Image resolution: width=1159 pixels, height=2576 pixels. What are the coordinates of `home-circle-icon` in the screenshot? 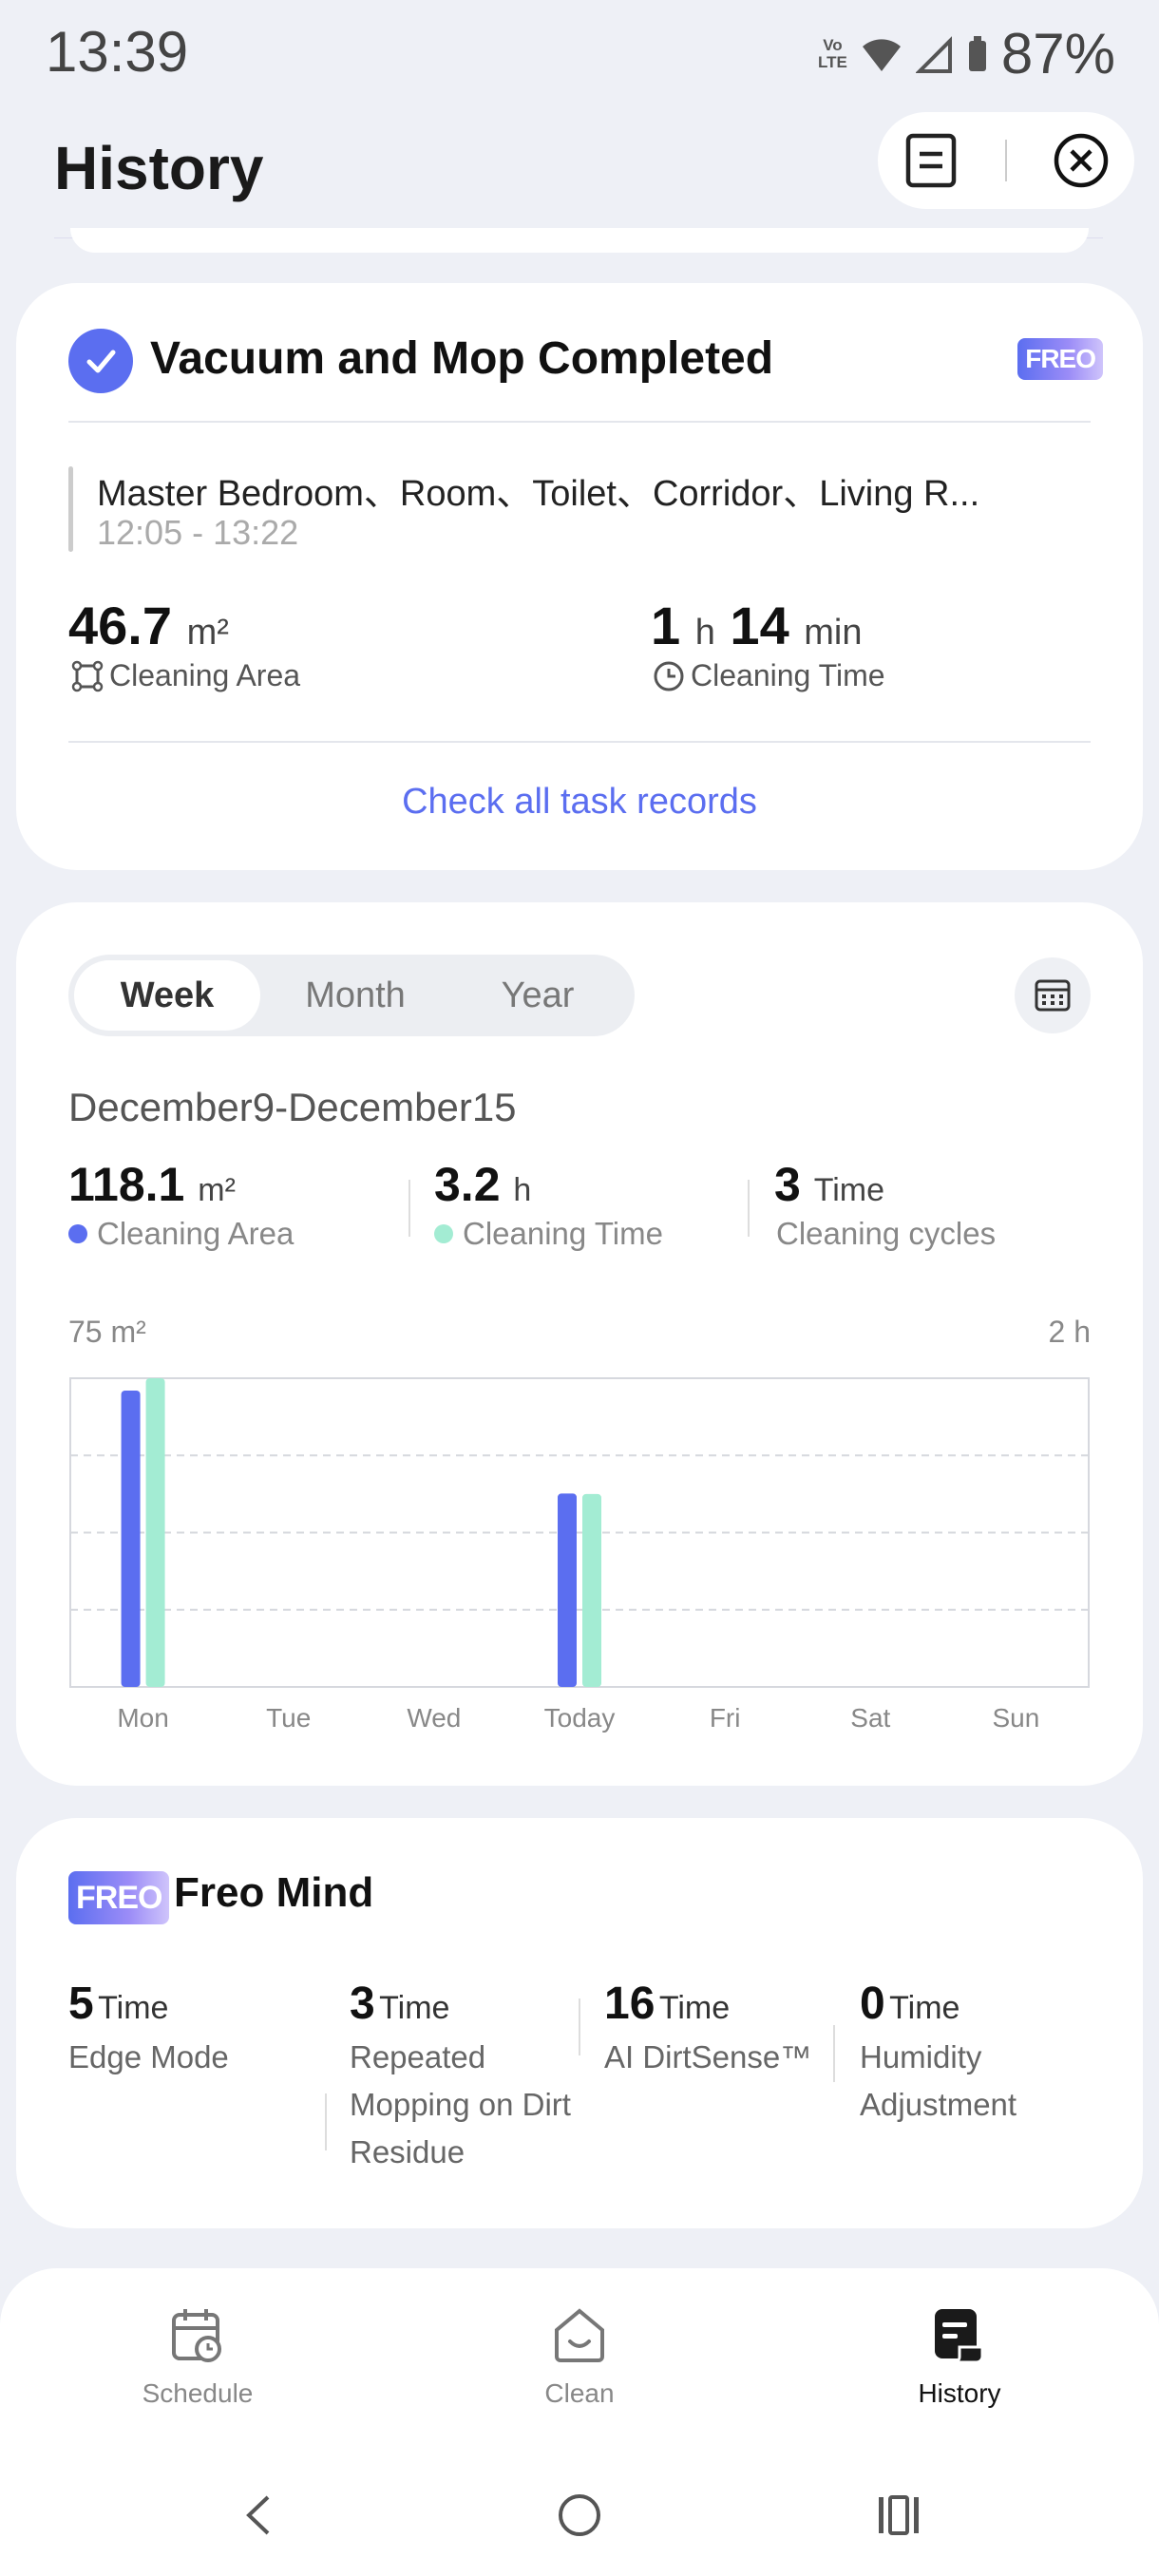 It's located at (579, 2515).